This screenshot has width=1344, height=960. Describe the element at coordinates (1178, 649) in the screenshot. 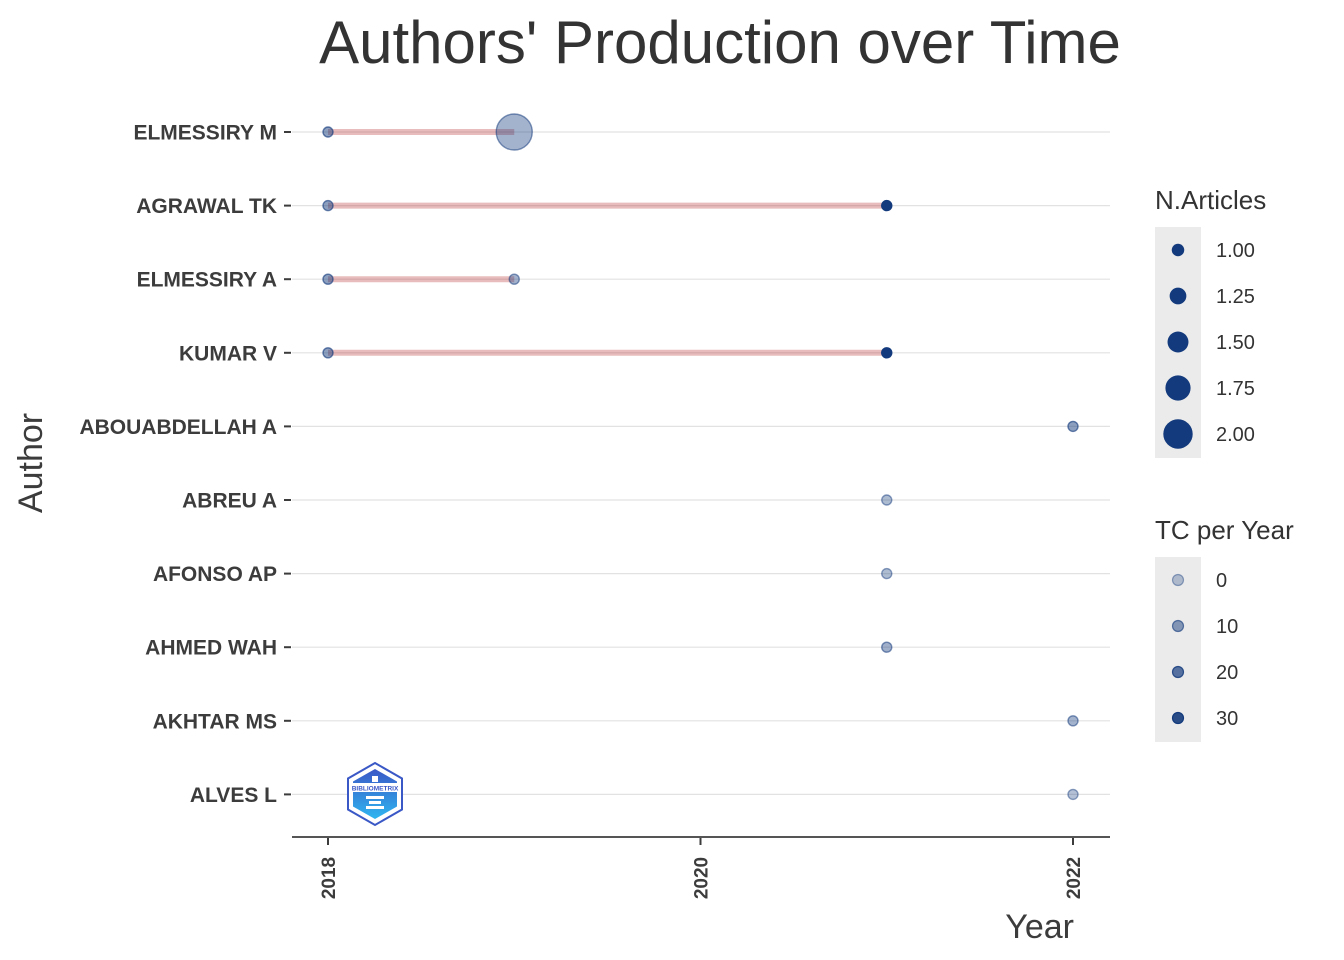

I see `legend-color-key-bg` at that location.